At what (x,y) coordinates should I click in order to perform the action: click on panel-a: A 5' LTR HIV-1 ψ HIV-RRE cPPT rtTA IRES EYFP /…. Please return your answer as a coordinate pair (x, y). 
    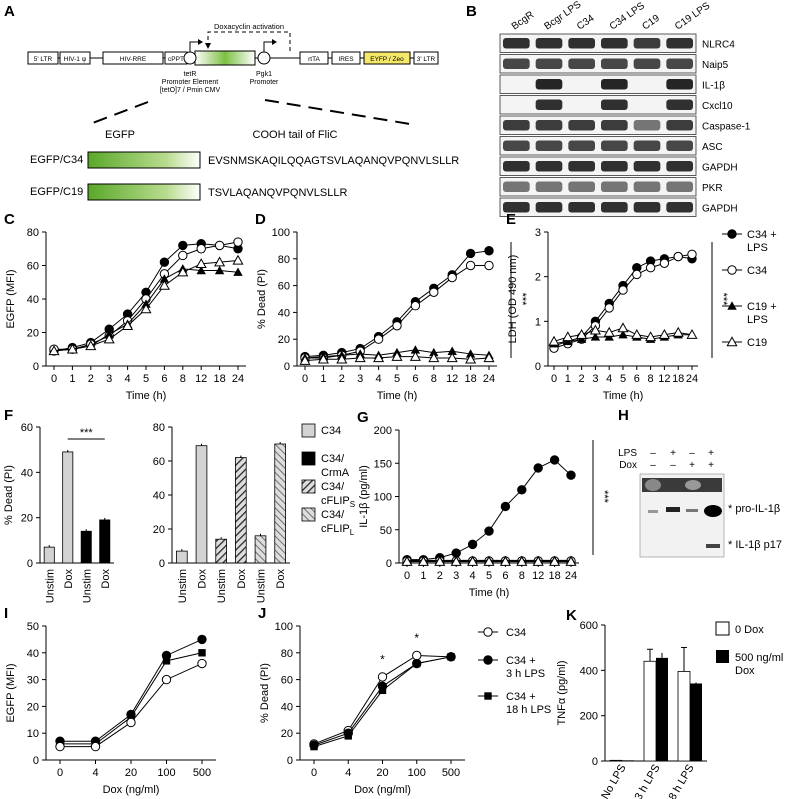
    Looking at the image, I should click on (231, 102).